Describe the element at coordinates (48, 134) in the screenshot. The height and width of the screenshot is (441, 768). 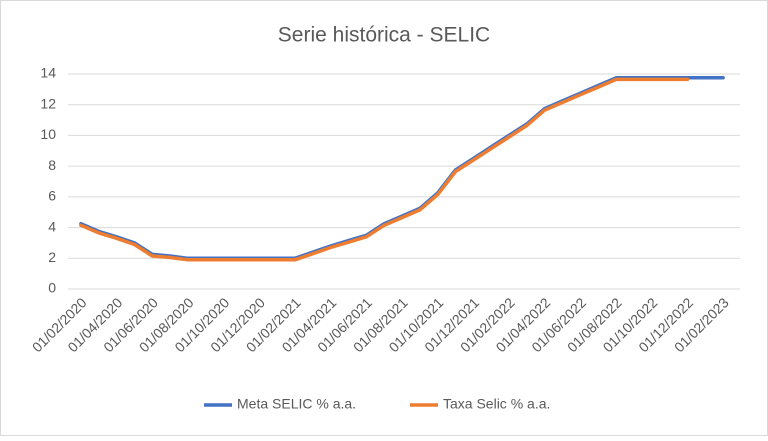
I see `y-tick-label: 10` at that location.